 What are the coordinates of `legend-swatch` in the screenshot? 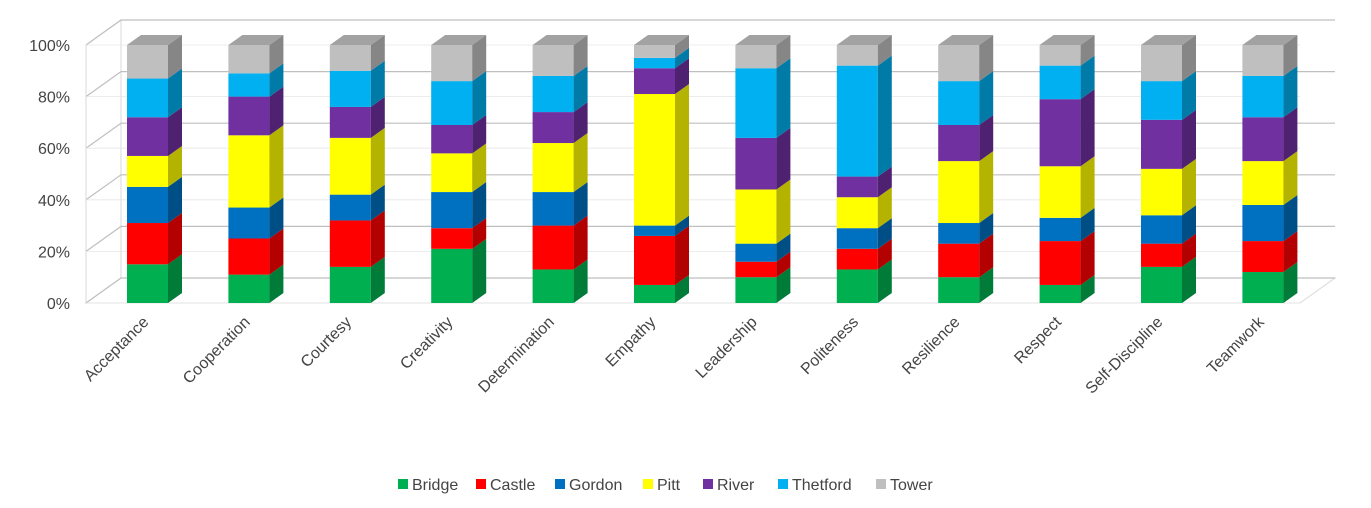 It's located at (403, 484).